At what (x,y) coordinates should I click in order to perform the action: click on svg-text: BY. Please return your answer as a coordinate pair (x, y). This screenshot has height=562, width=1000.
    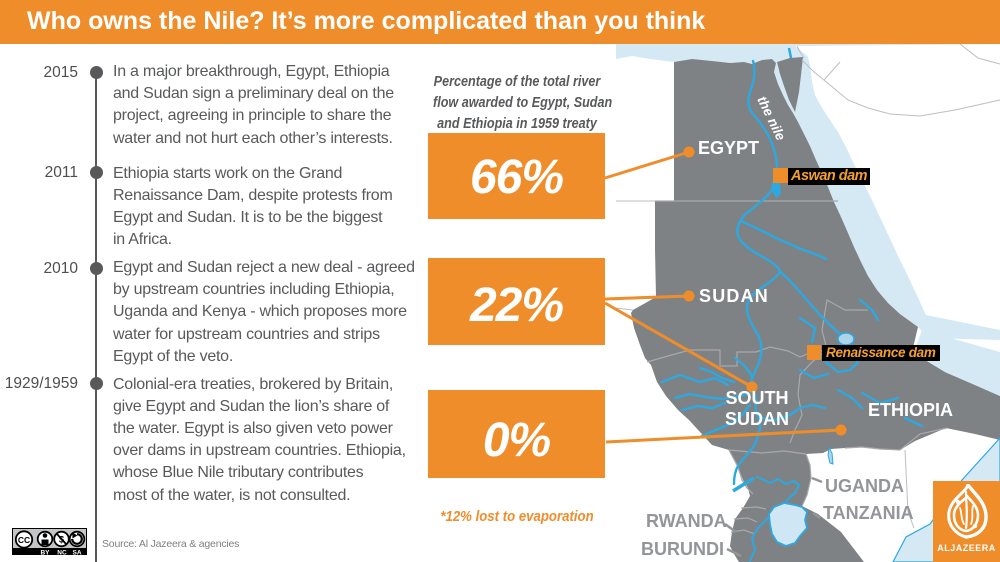
    Looking at the image, I should click on (45, 552).